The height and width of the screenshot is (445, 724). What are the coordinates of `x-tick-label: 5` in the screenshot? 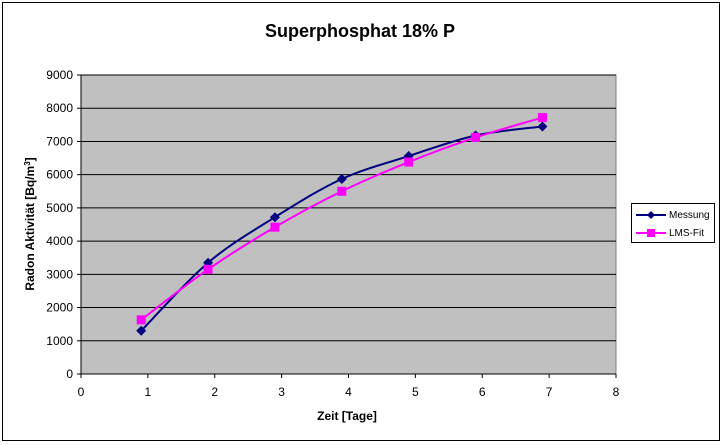 It's located at (415, 392).